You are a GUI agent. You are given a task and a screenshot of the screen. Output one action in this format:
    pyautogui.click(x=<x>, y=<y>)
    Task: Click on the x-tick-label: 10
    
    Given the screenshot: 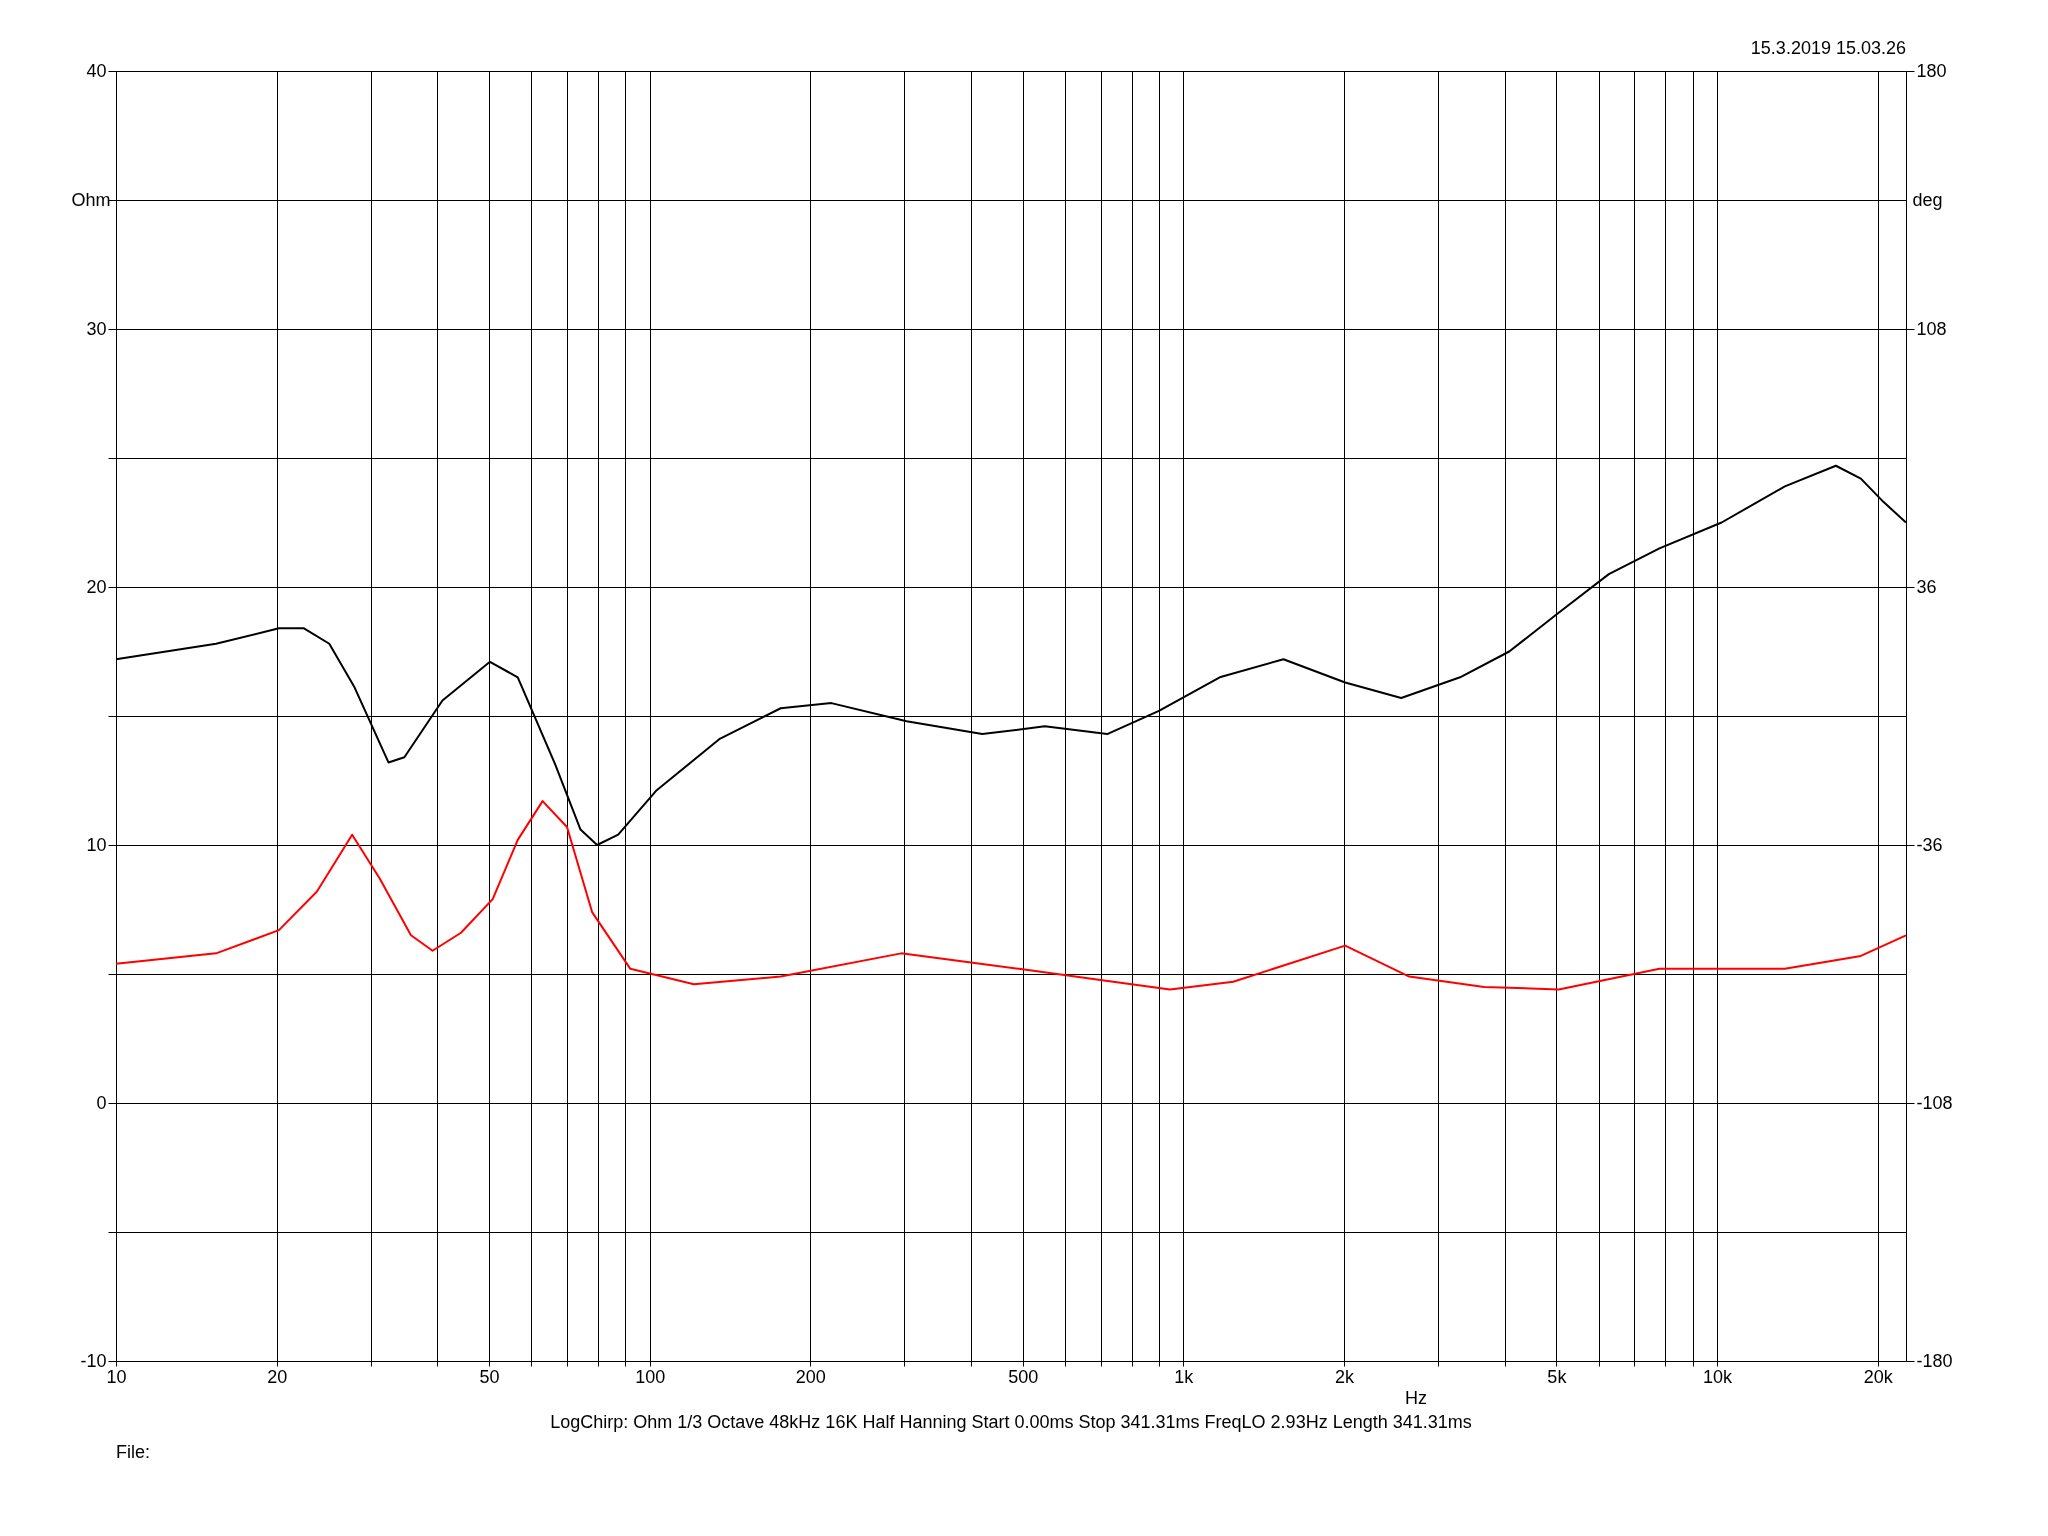 What is the action you would take?
    pyautogui.click(x=116, y=1376)
    